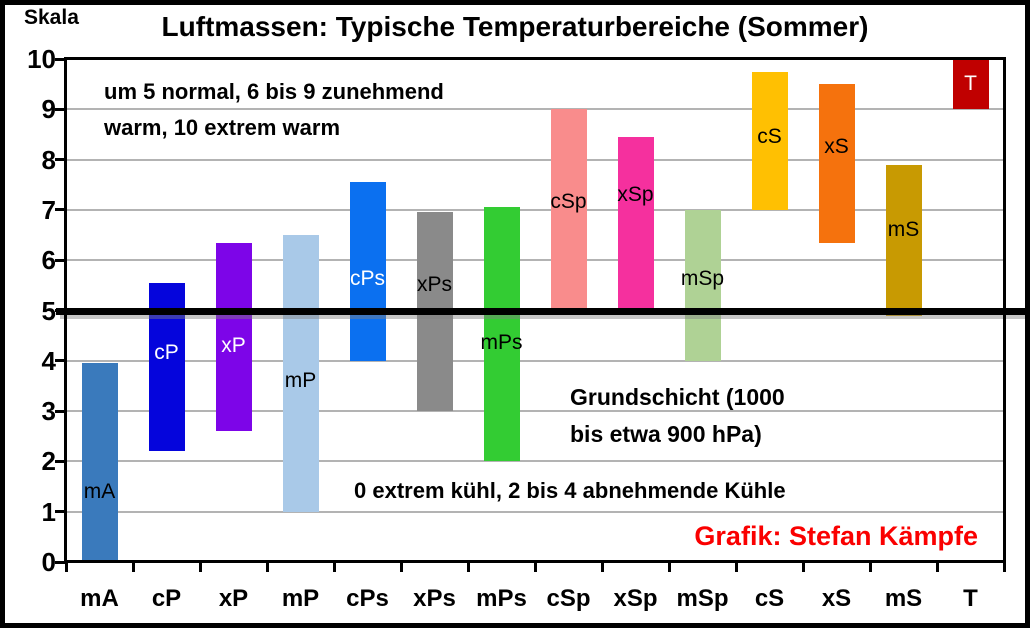 This screenshot has height=628, width=1030. What do you see at coordinates (233, 598) in the screenshot?
I see `x-tick-label-xP: xP` at bounding box center [233, 598].